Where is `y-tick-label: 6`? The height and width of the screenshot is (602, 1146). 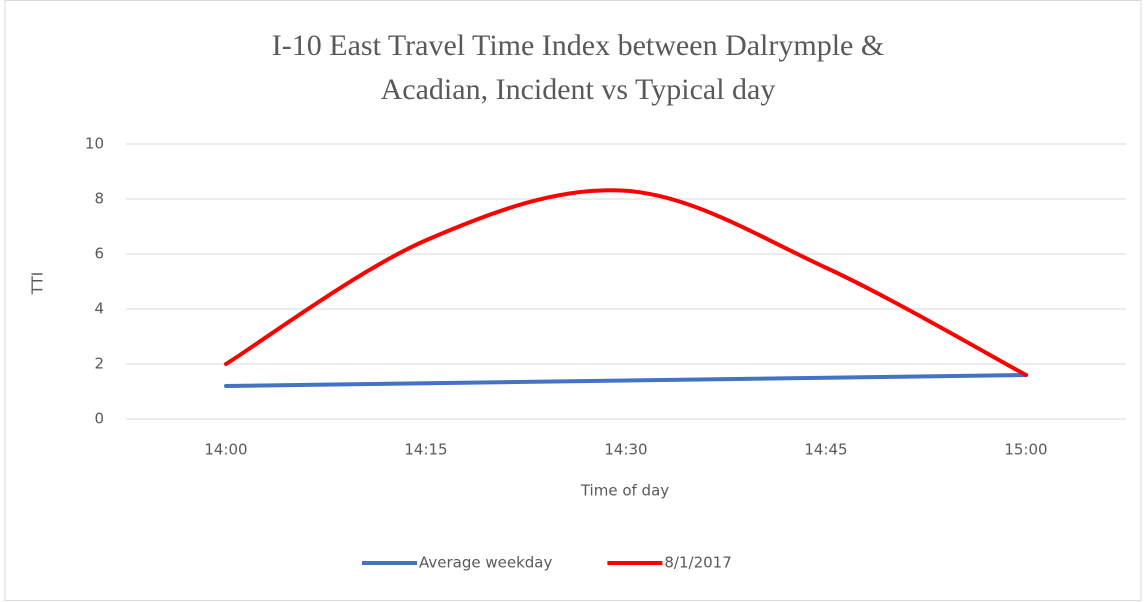 y-tick-label: 6 is located at coordinates (99, 254).